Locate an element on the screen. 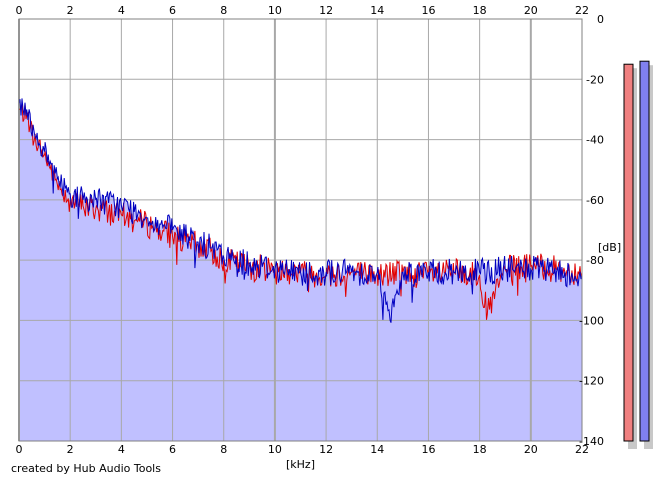 The height and width of the screenshot is (481, 664). x-tick-label-bottom: 20 is located at coordinates (531, 449).